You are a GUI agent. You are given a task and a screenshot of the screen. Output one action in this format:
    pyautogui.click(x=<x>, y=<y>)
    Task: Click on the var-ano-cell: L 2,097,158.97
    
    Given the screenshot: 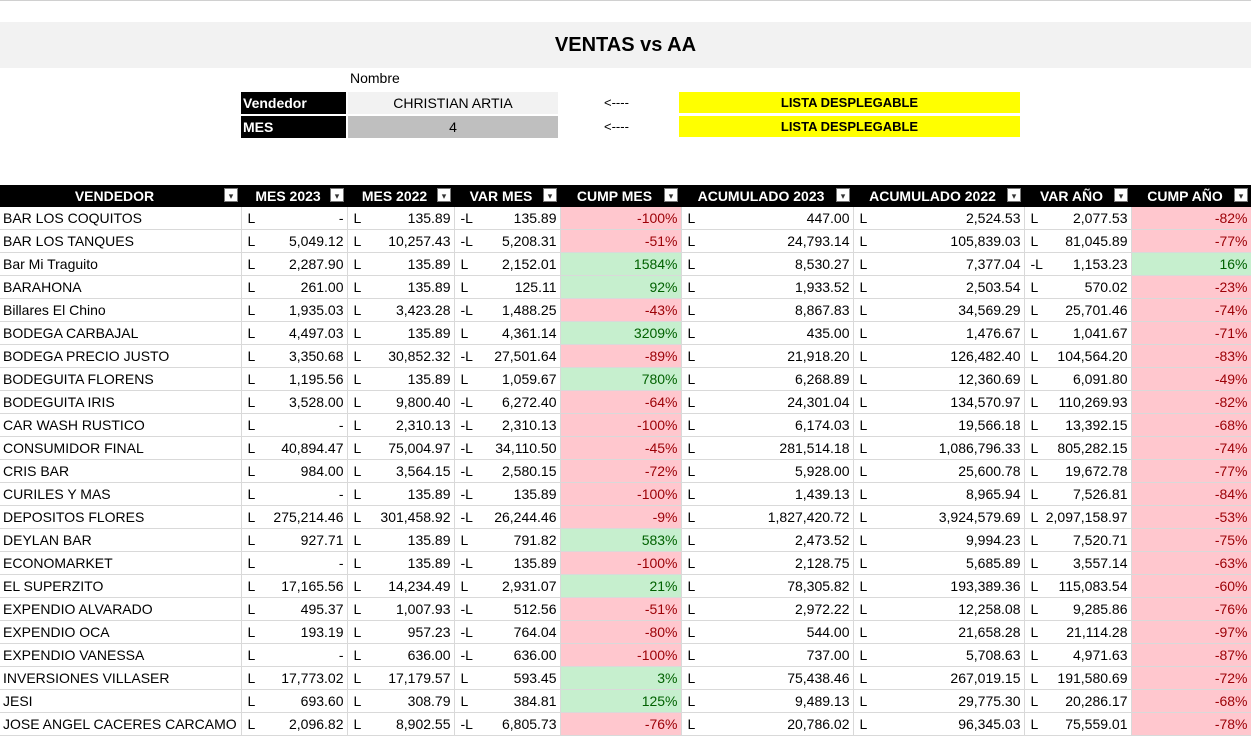 What is the action you would take?
    pyautogui.click(x=1078, y=517)
    